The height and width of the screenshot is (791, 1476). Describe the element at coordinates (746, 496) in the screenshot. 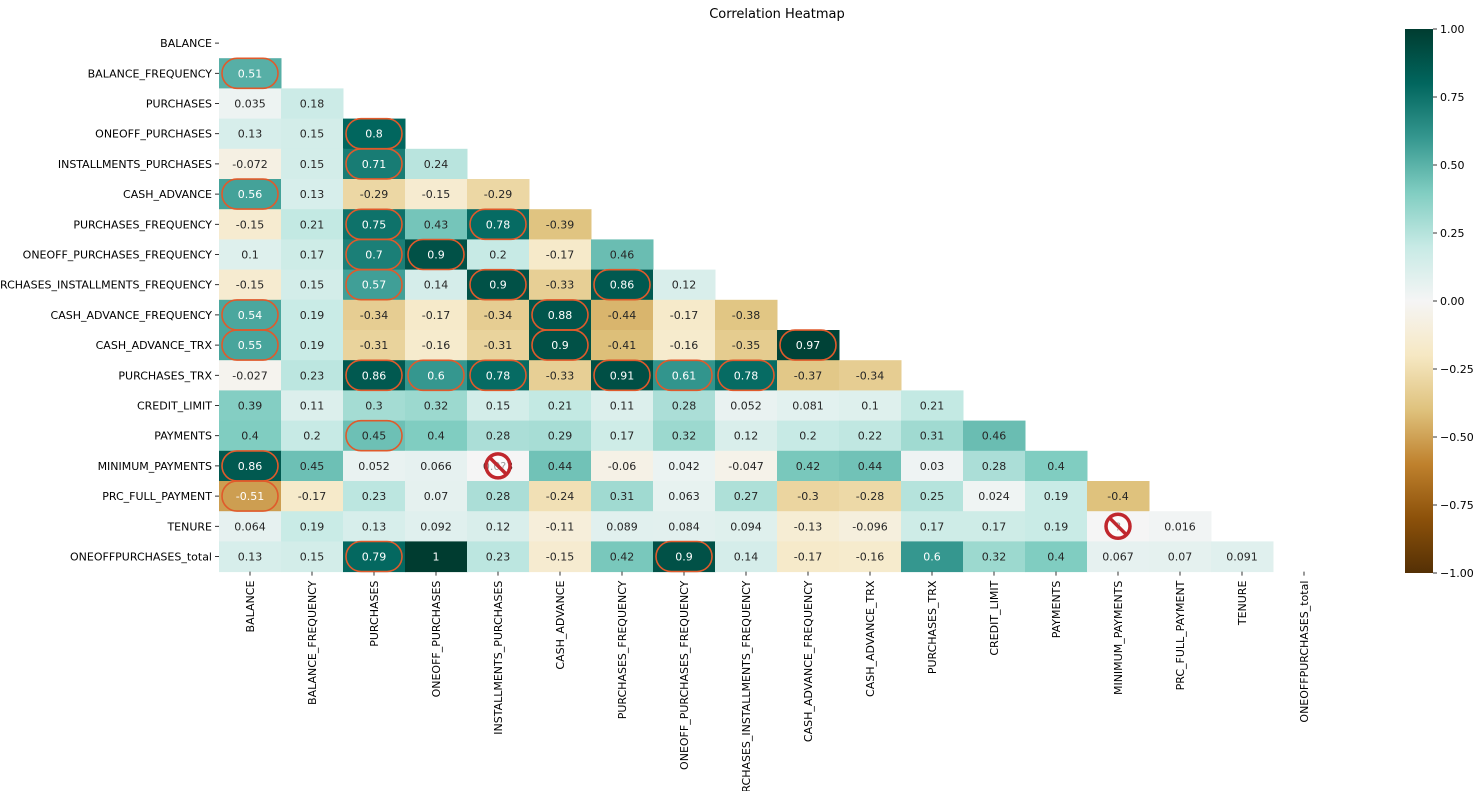

I see `cell-value-label: 0.27` at that location.